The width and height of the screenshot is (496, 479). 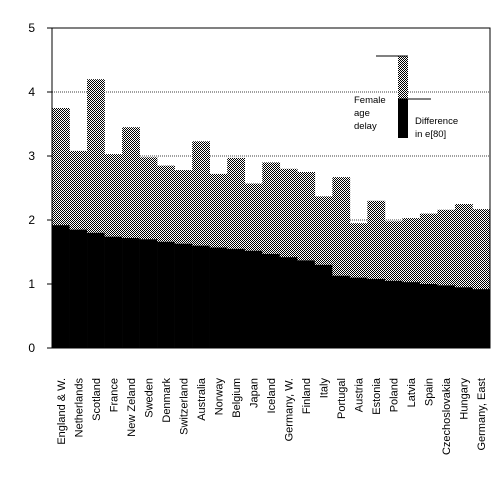 What do you see at coordinates (430, 134) in the screenshot?
I see `legend-label-difference: in e[80]` at bounding box center [430, 134].